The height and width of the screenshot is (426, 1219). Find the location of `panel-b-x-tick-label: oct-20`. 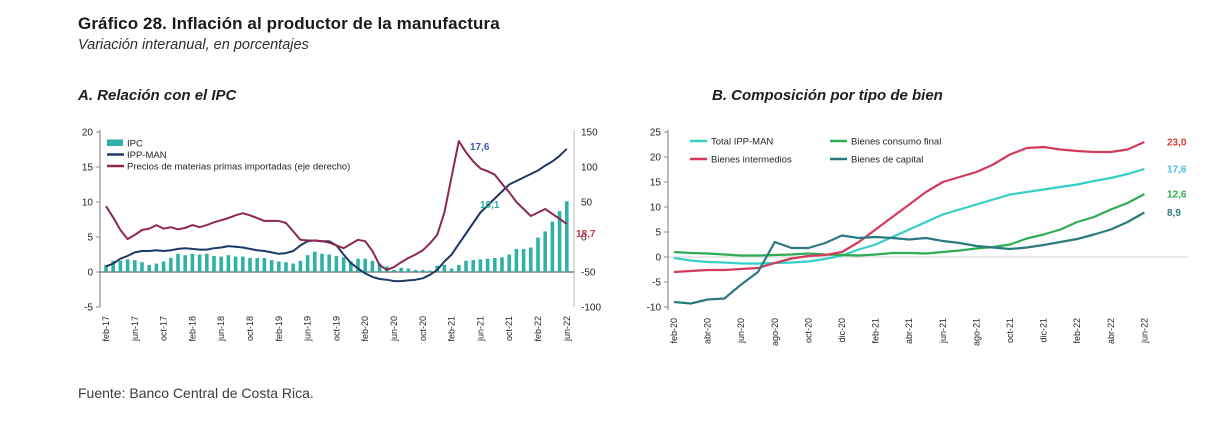

panel-b-x-tick-label: oct-20 is located at coordinates (808, 330).